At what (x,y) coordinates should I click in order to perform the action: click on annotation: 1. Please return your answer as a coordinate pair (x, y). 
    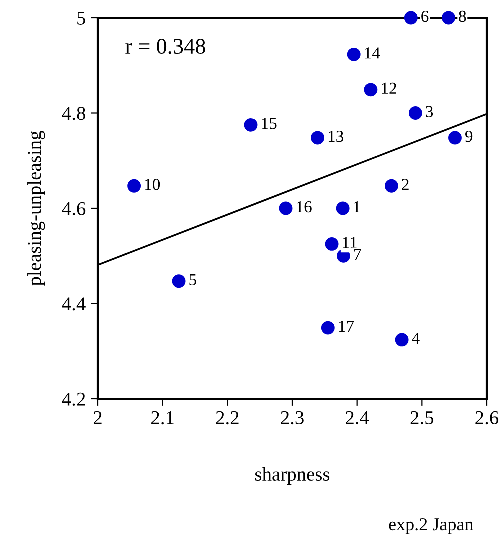
    Looking at the image, I should click on (357, 207).